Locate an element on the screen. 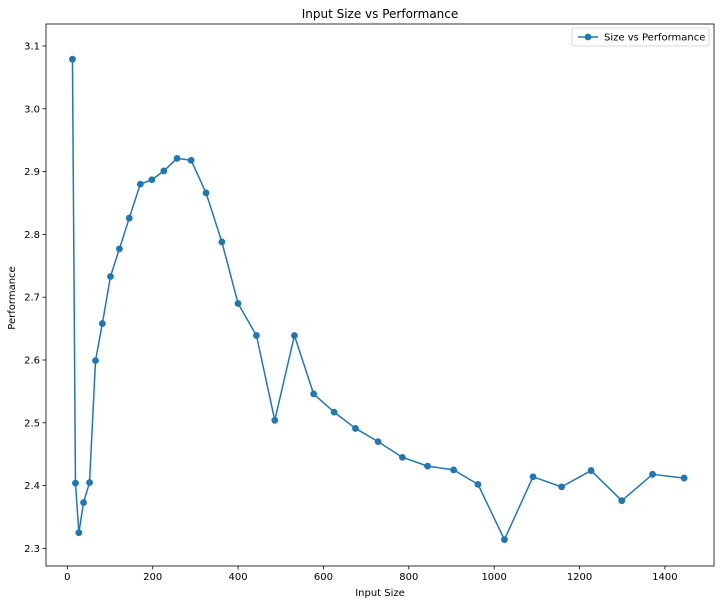 This screenshot has width=720, height=604. x-tick-label: 600 is located at coordinates (323, 577).